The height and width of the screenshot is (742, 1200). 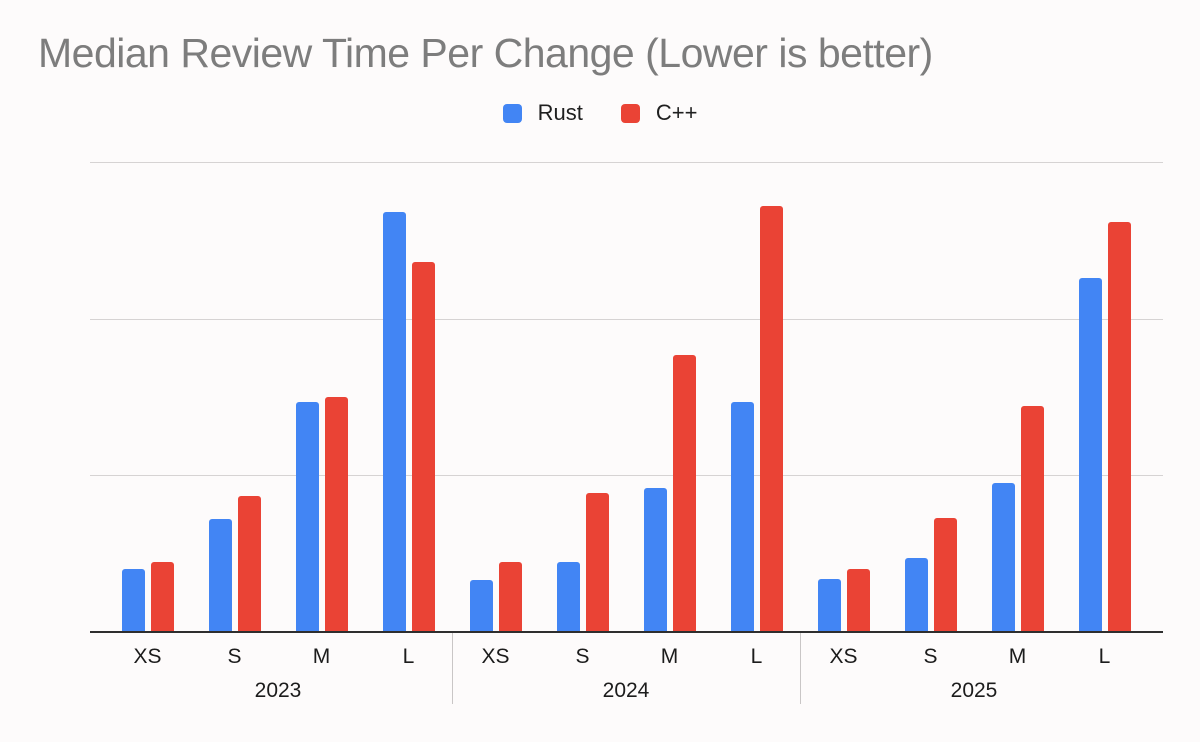 What do you see at coordinates (1003, 557) in the screenshot?
I see `bar-rust-2025-m` at bounding box center [1003, 557].